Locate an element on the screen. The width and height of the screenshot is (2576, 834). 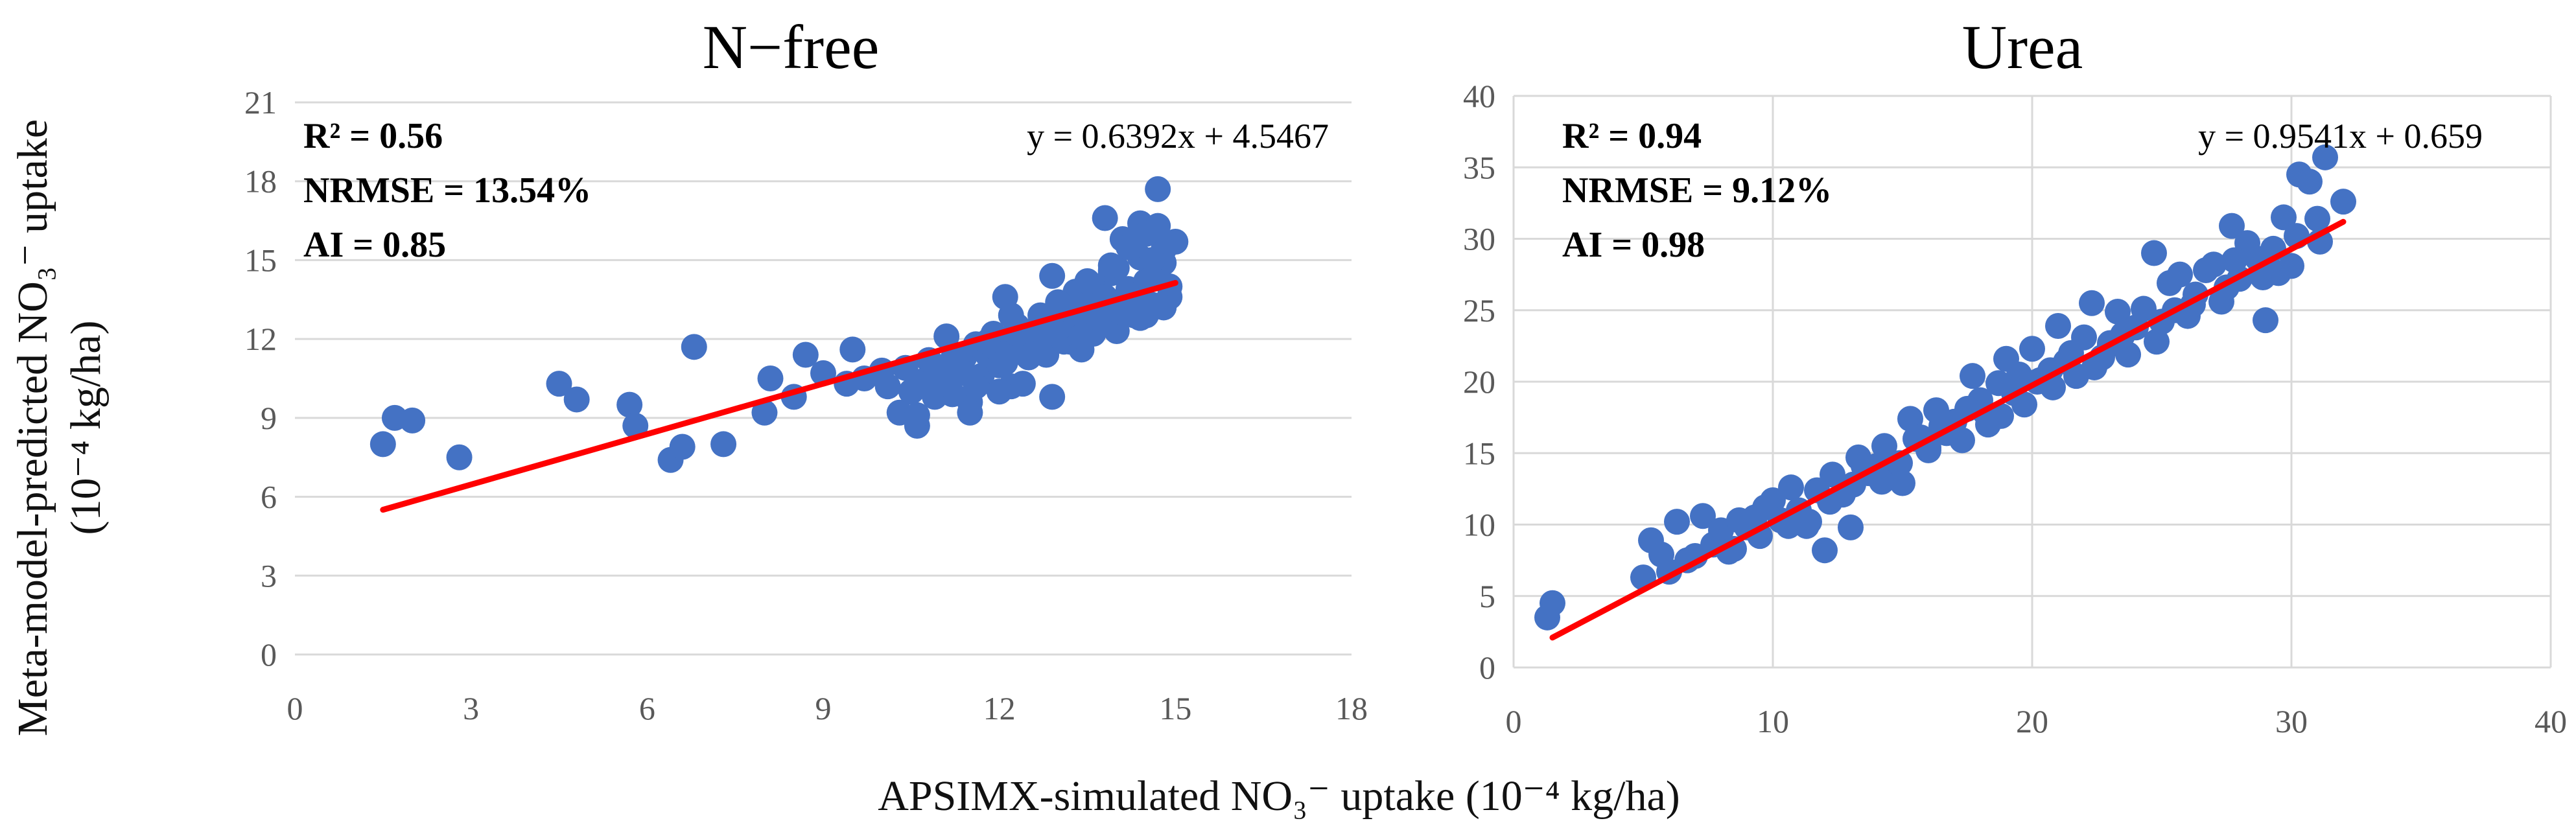
nfree-data-points is located at coordinates (779, 324).